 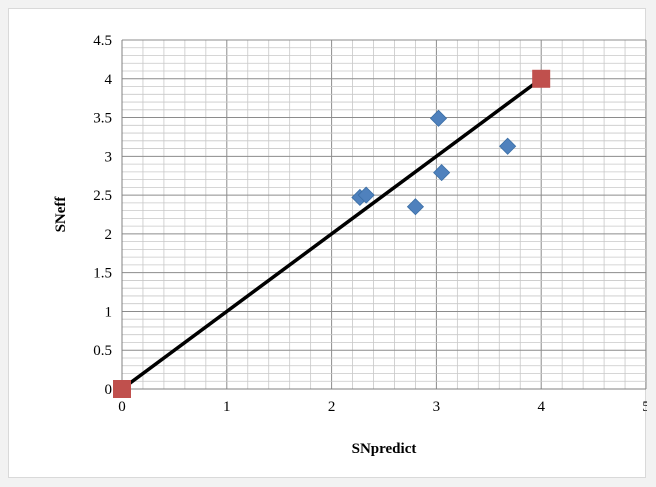 What do you see at coordinates (541, 407) in the screenshot?
I see `x-tick-label: 4` at bounding box center [541, 407].